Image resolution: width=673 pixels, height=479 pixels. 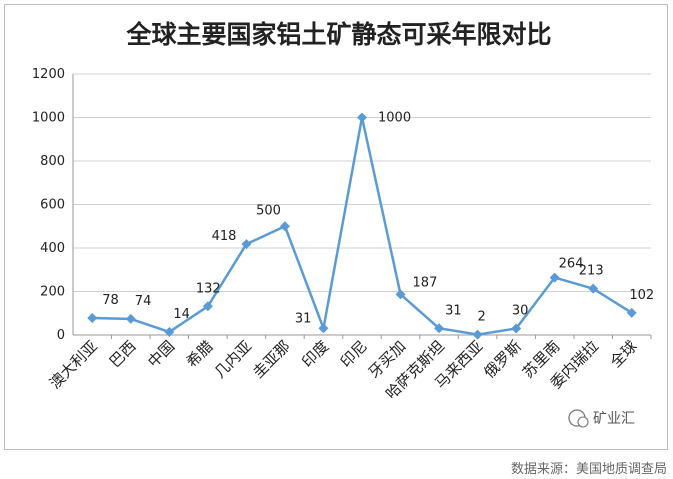 What do you see at coordinates (425, 282) in the screenshot?
I see `data-label: 187` at bounding box center [425, 282].